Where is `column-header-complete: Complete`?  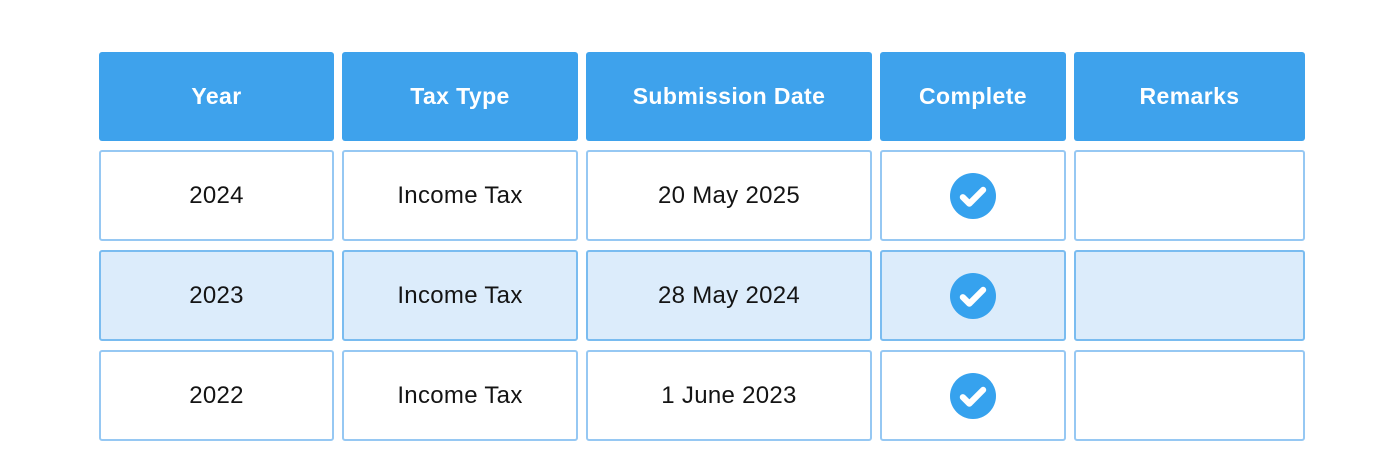 column-header-complete: Complete is located at coordinates (973, 96).